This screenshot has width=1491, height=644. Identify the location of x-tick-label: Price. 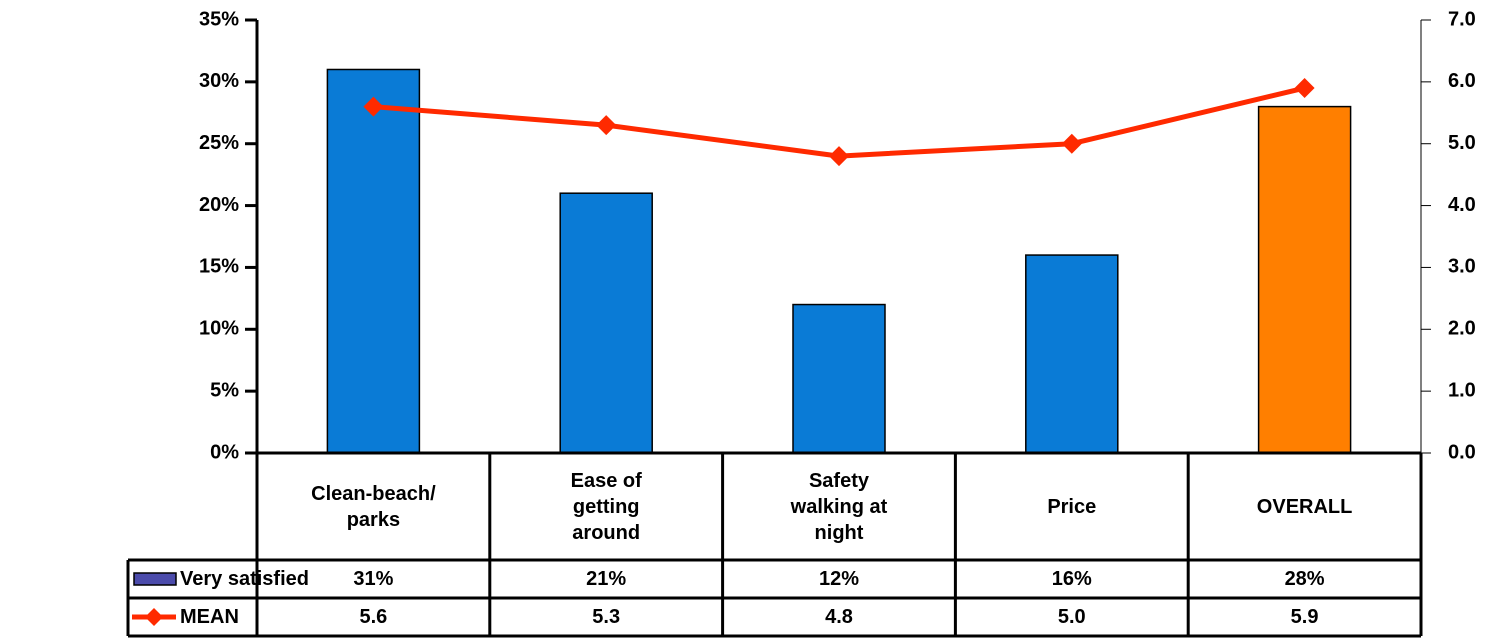
(1072, 506).